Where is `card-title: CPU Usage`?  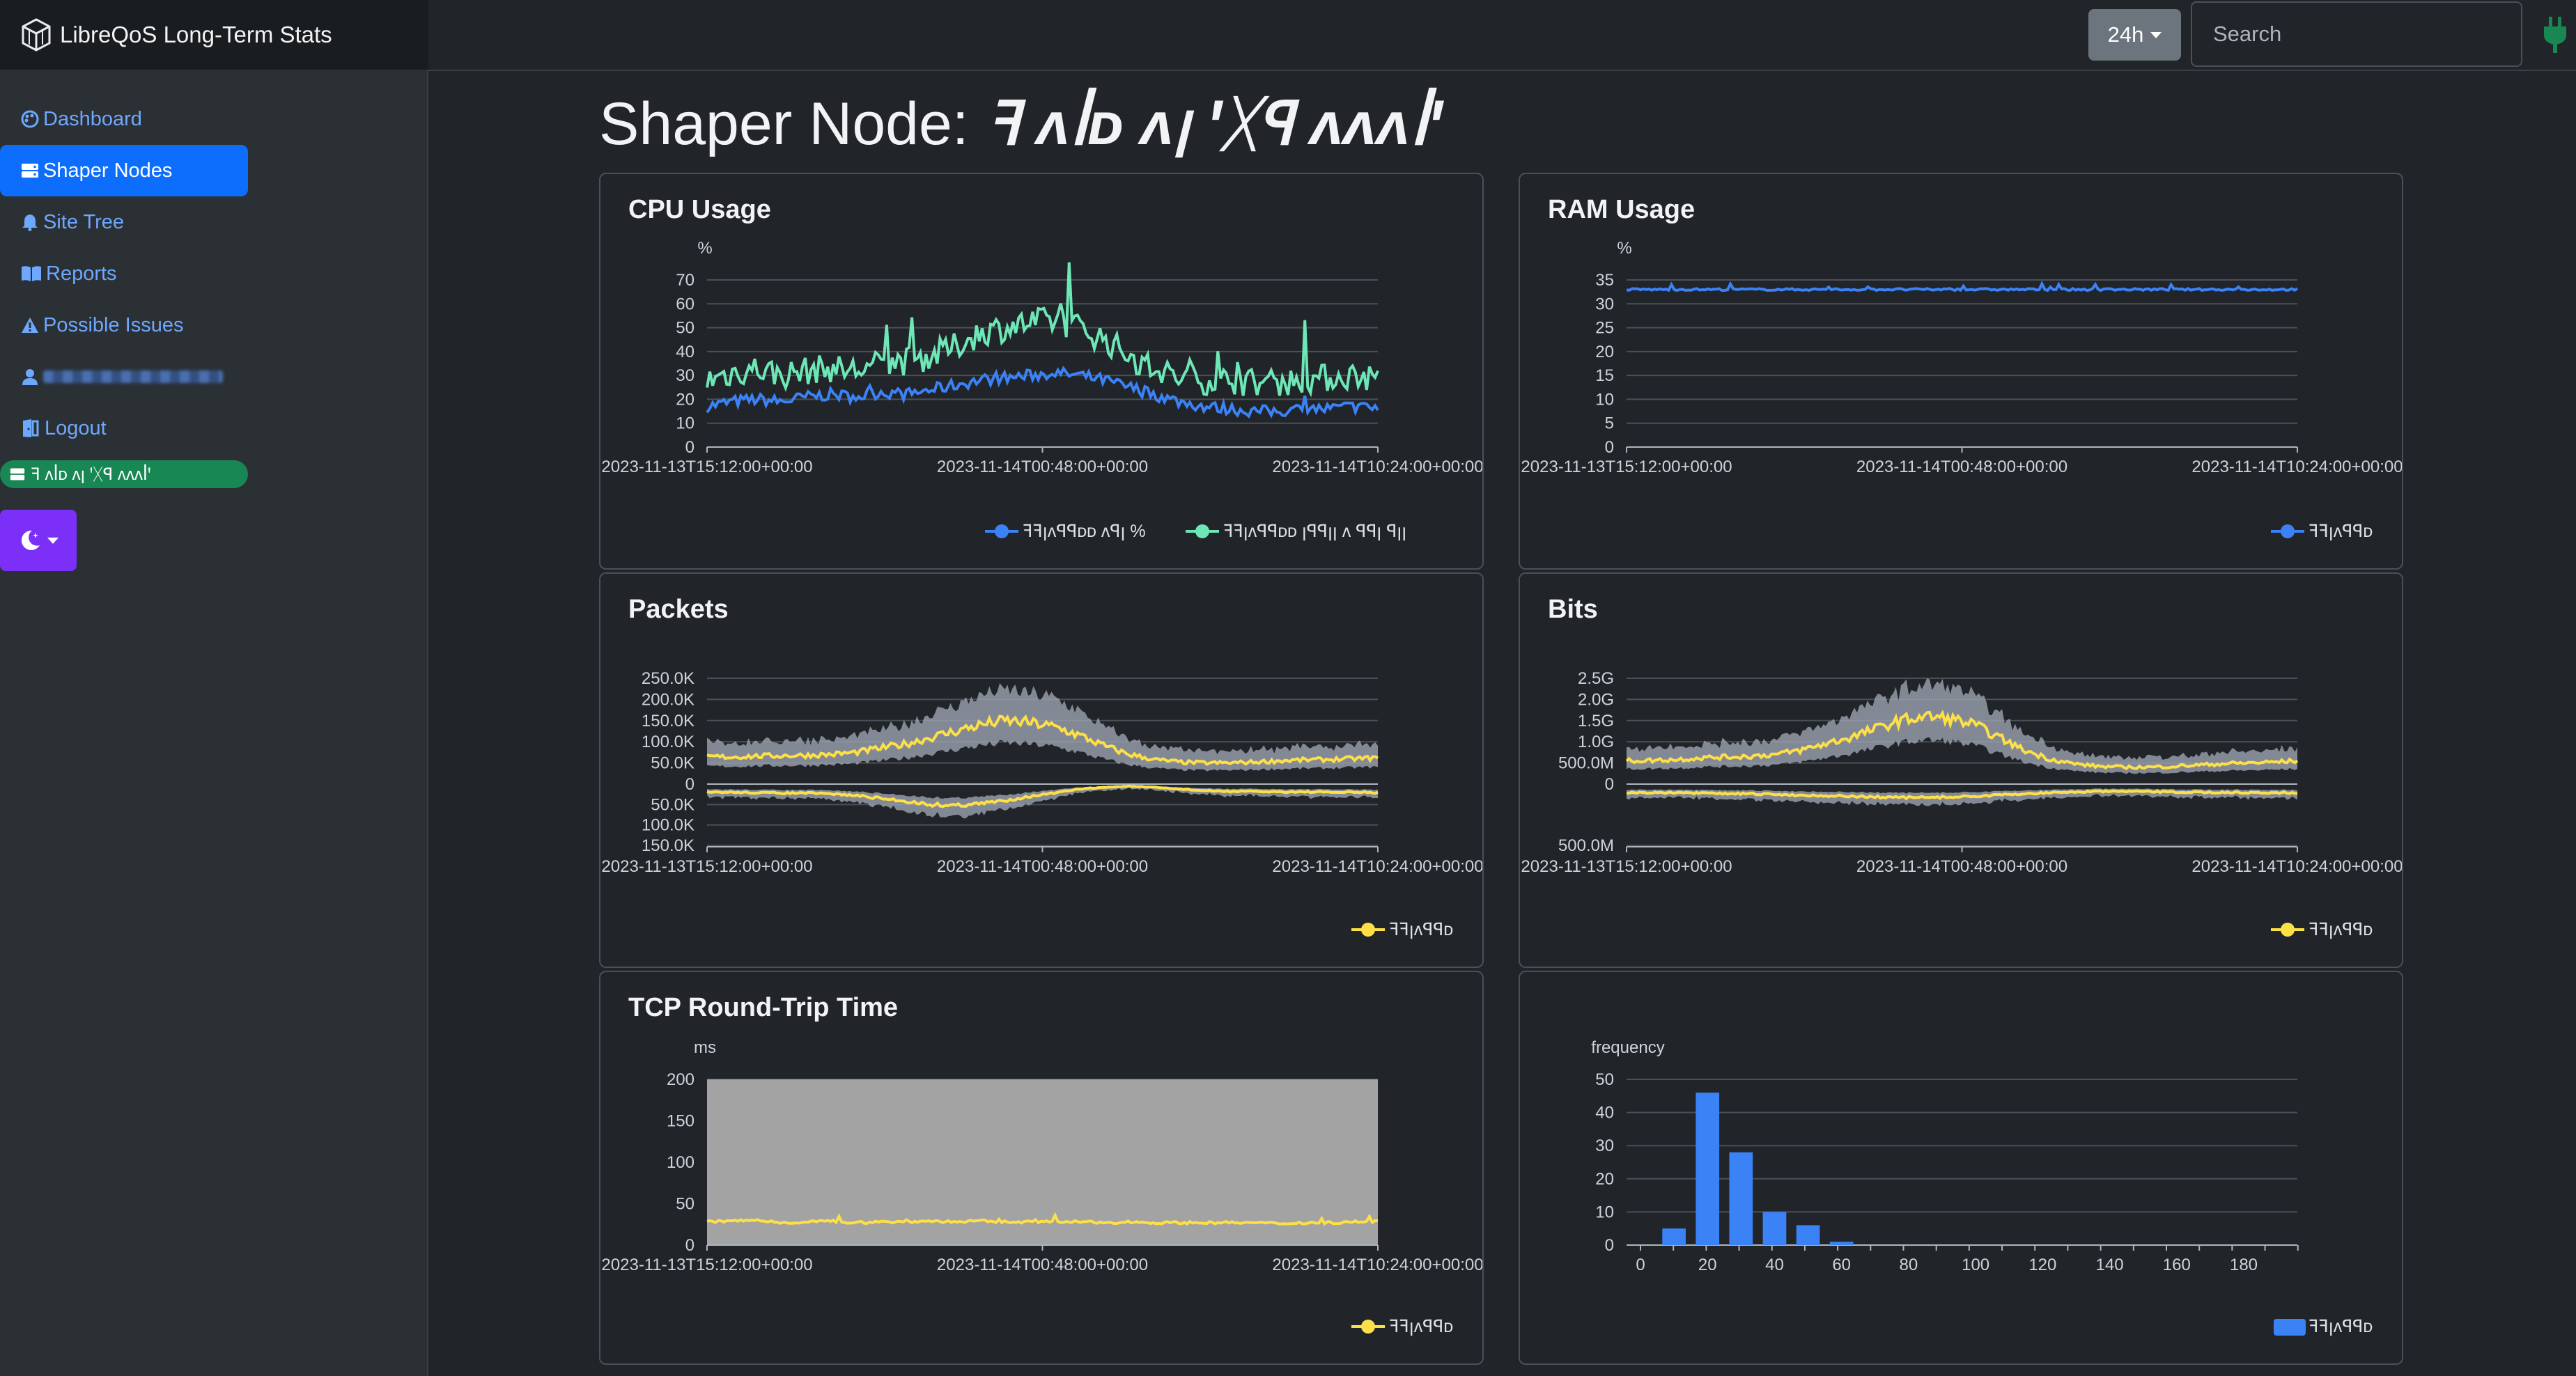 card-title: CPU Usage is located at coordinates (699, 209).